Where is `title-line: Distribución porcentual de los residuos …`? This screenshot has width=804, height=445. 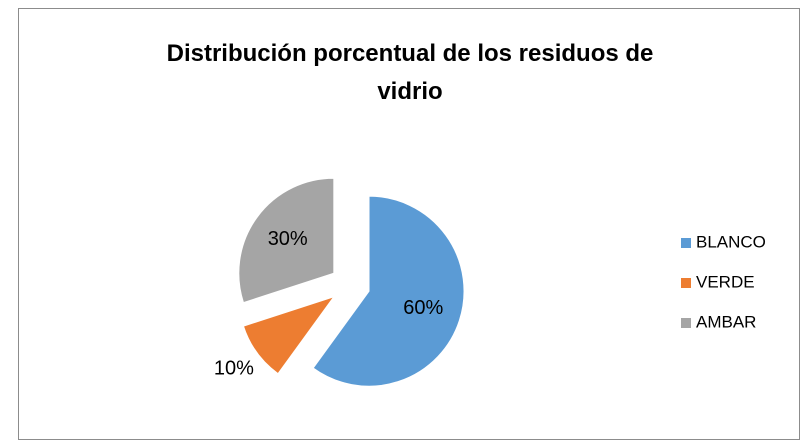
title-line: Distribución porcentual de los residuos … is located at coordinates (410, 53).